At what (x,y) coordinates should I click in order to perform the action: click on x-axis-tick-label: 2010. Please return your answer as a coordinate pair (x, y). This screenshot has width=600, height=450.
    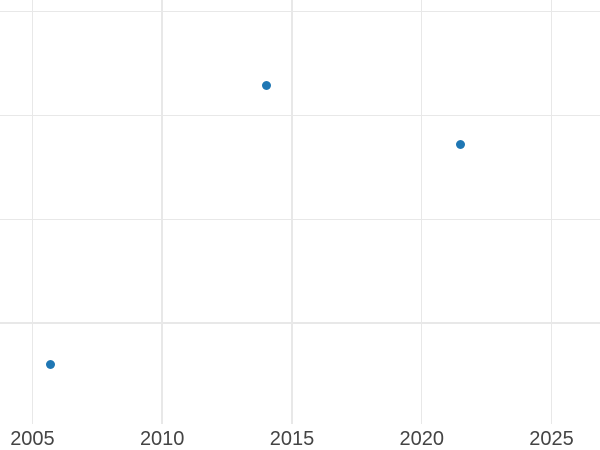
    Looking at the image, I should click on (162, 439).